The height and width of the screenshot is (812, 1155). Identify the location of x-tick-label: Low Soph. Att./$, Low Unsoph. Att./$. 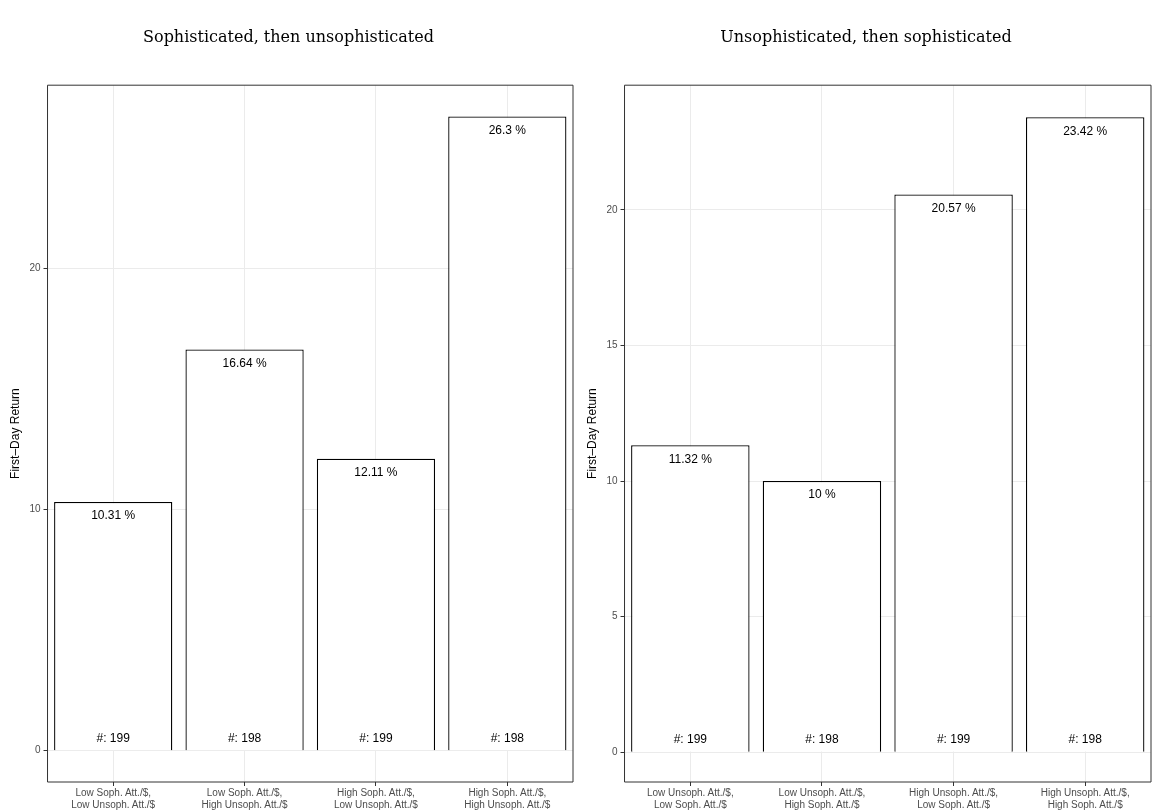
(113, 798).